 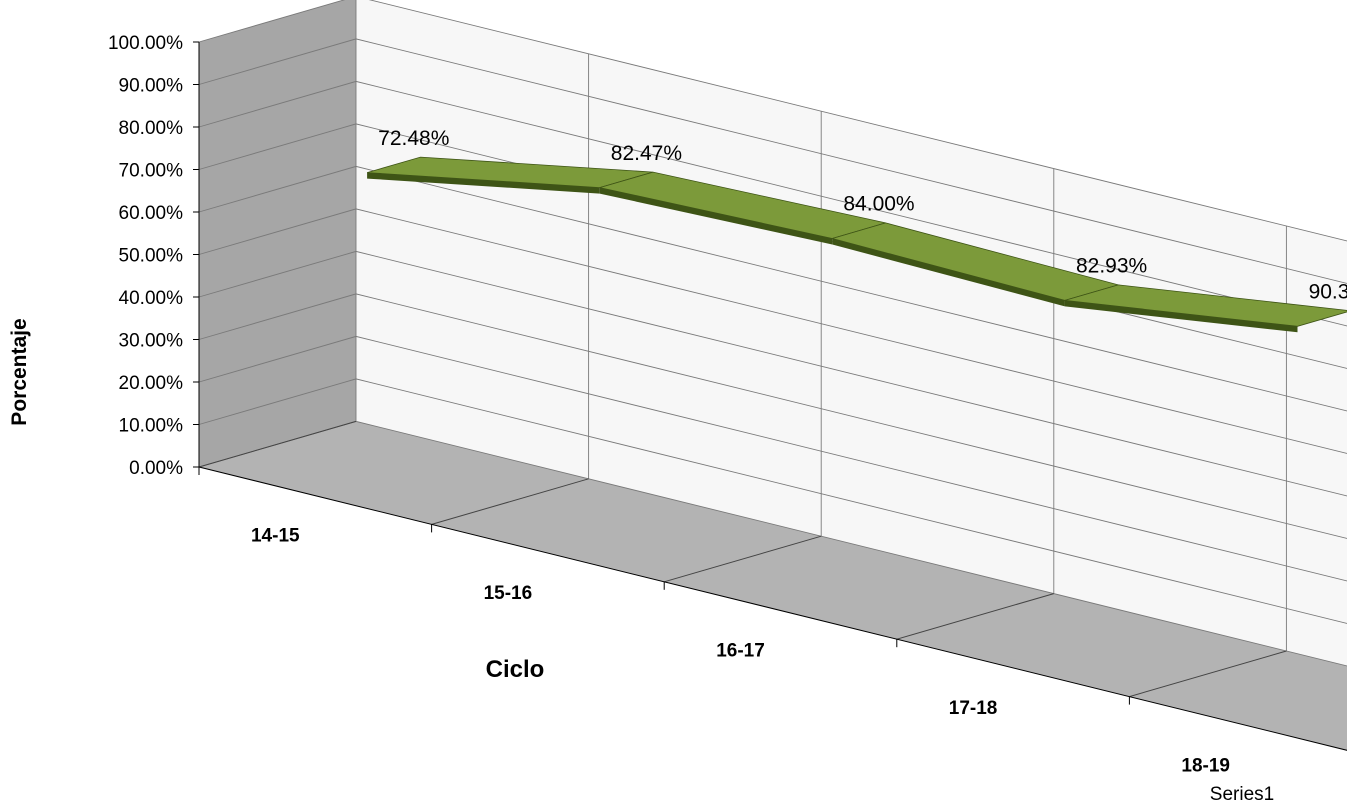 What do you see at coordinates (878, 204) in the screenshot?
I see `data-label: 84.00%` at bounding box center [878, 204].